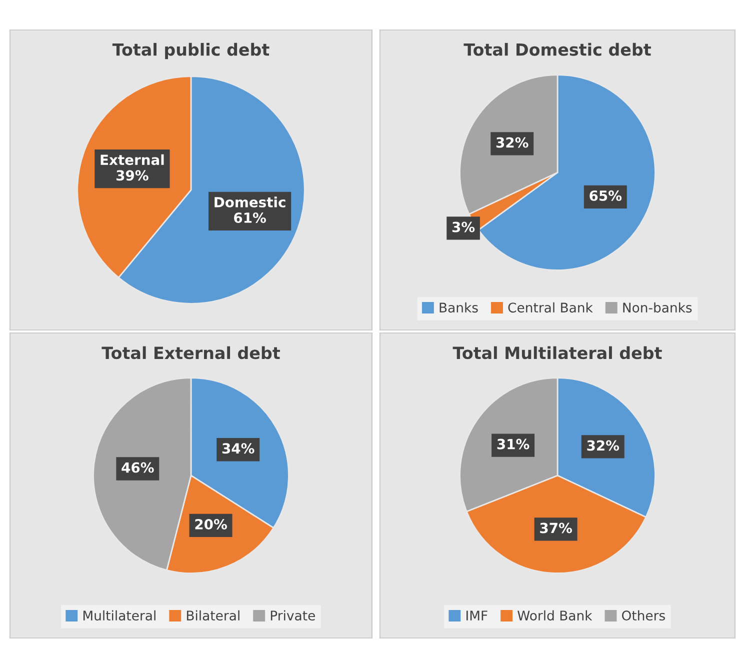 This screenshot has width=737, height=645. What do you see at coordinates (557, 353) in the screenshot?
I see `chart-title: Total Multilateral debt` at bounding box center [557, 353].